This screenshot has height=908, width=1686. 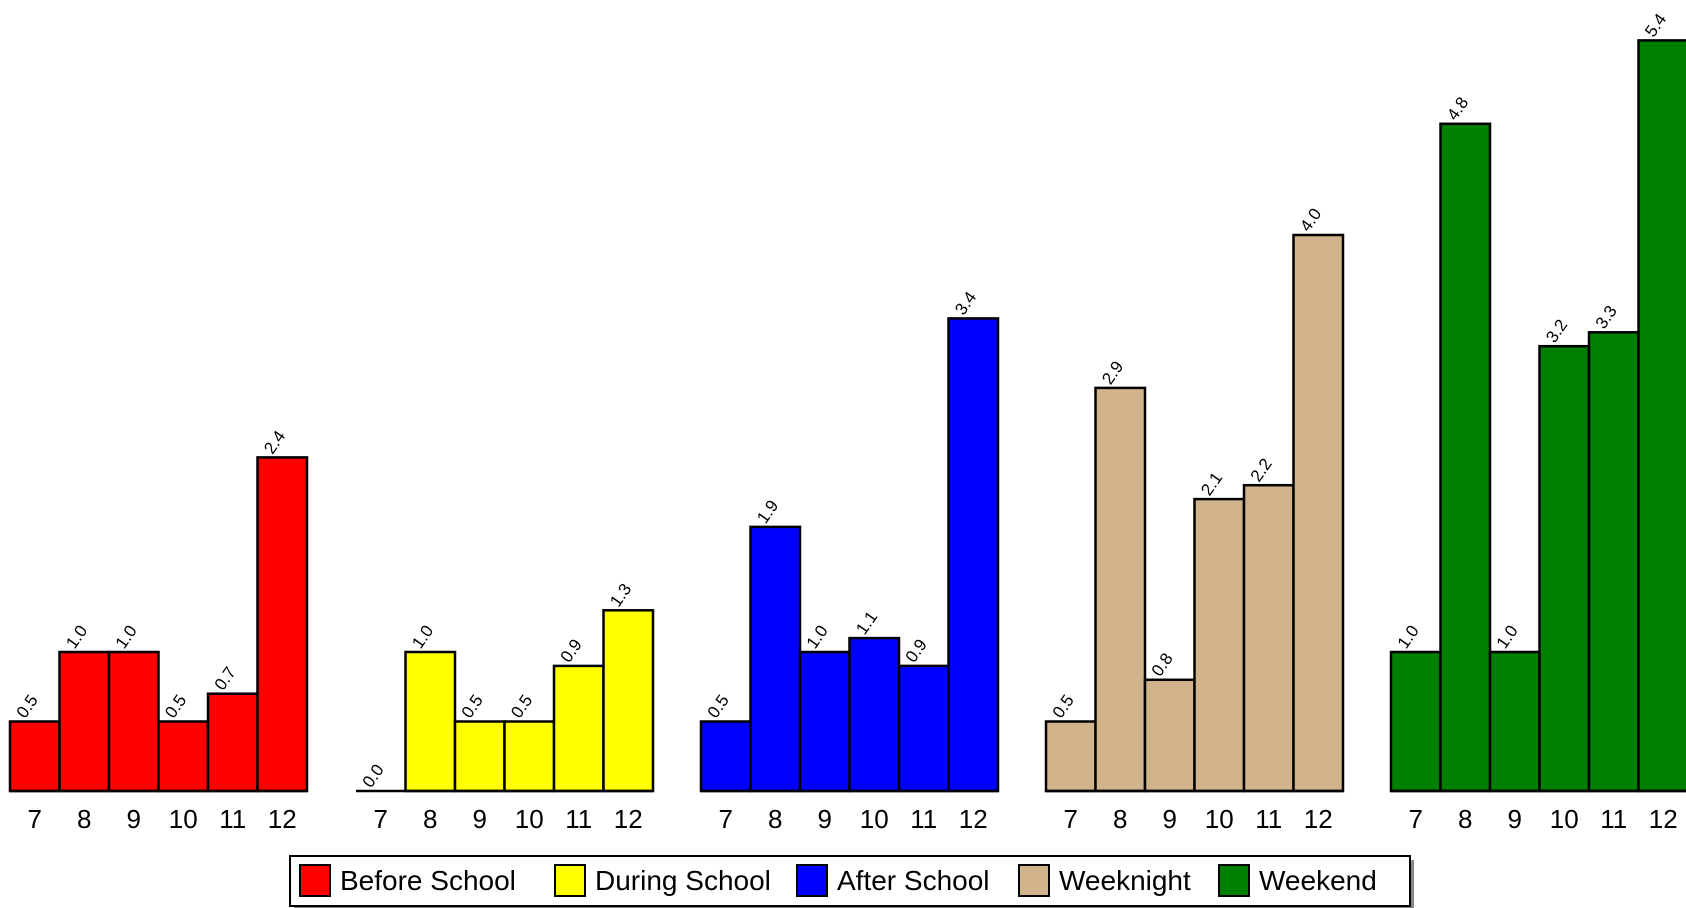 I want to click on data-label: 0.7, so click(x=225, y=678).